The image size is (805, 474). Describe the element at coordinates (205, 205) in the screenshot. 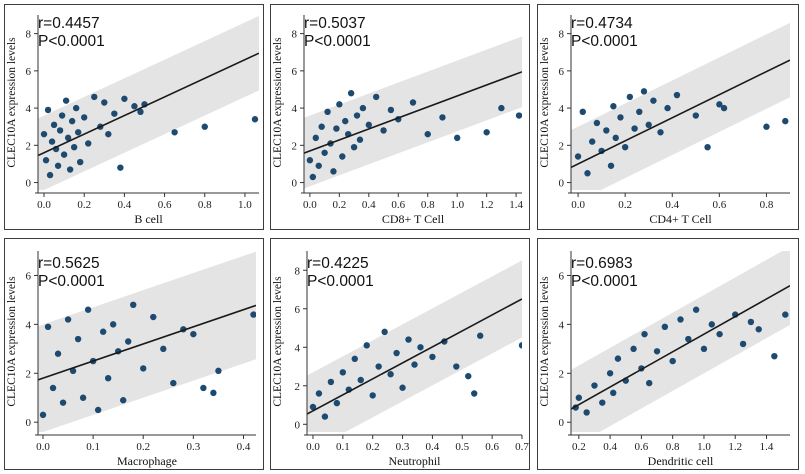

I see `x-tick-label: 0.8` at that location.